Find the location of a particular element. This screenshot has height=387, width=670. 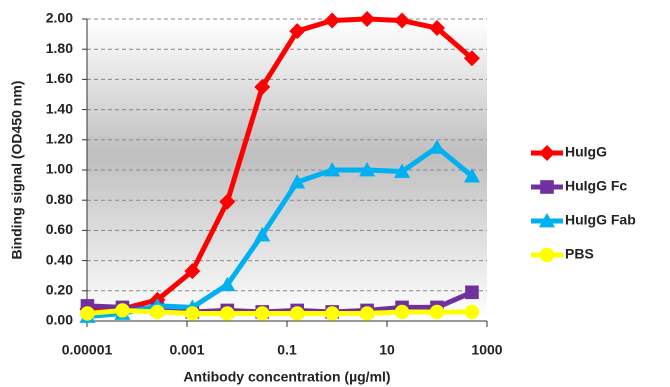

y-tick-label: 1.80 is located at coordinates (59, 48).